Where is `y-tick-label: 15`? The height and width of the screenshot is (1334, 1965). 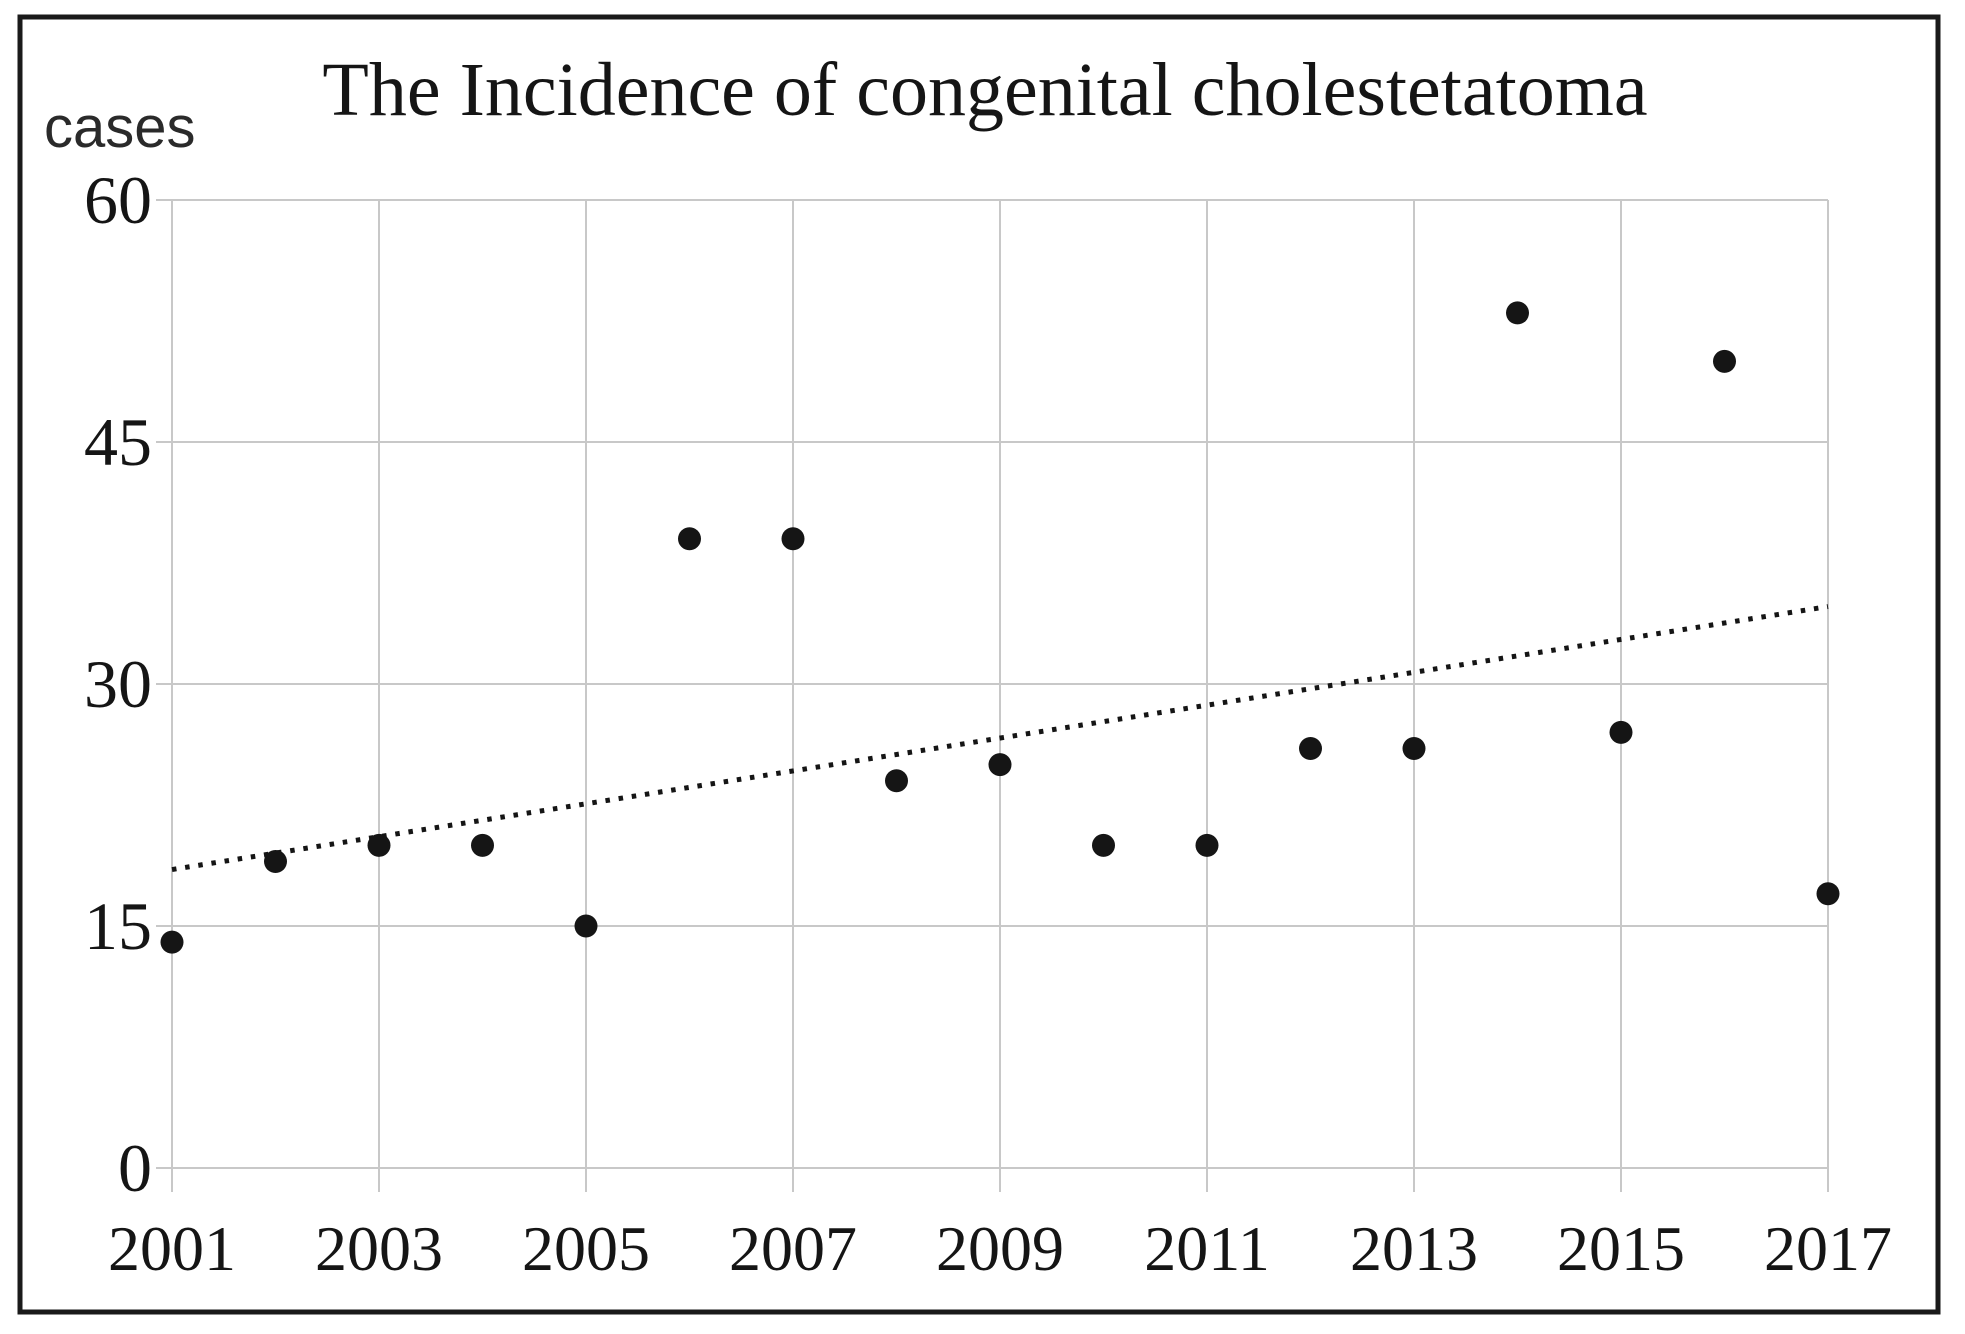
y-tick-label: 15 is located at coordinates (118, 926).